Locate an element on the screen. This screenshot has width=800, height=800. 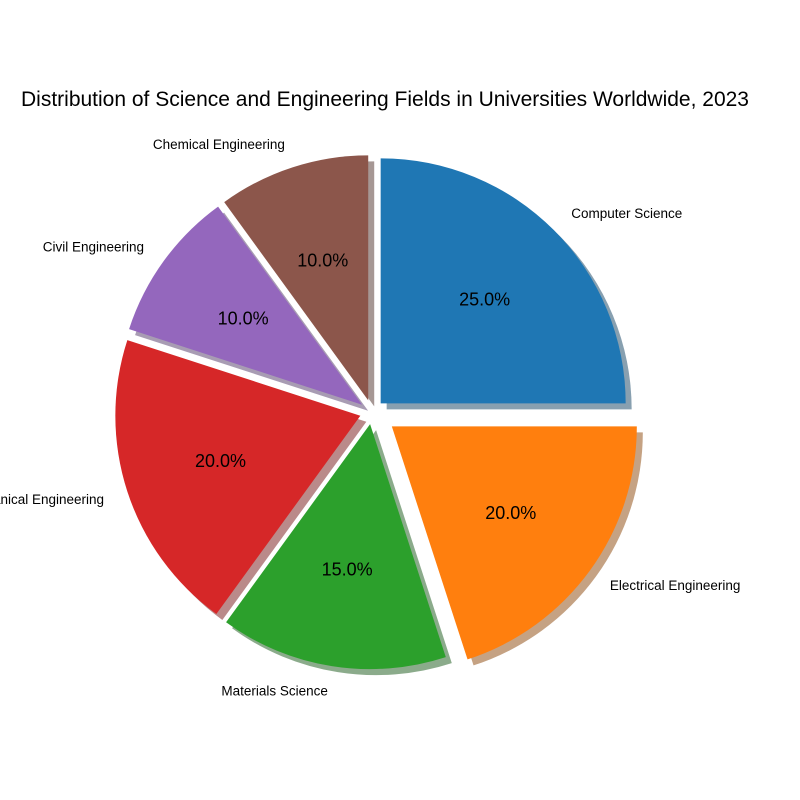
slice-label-materials-science: Materials Science is located at coordinates (274, 690).